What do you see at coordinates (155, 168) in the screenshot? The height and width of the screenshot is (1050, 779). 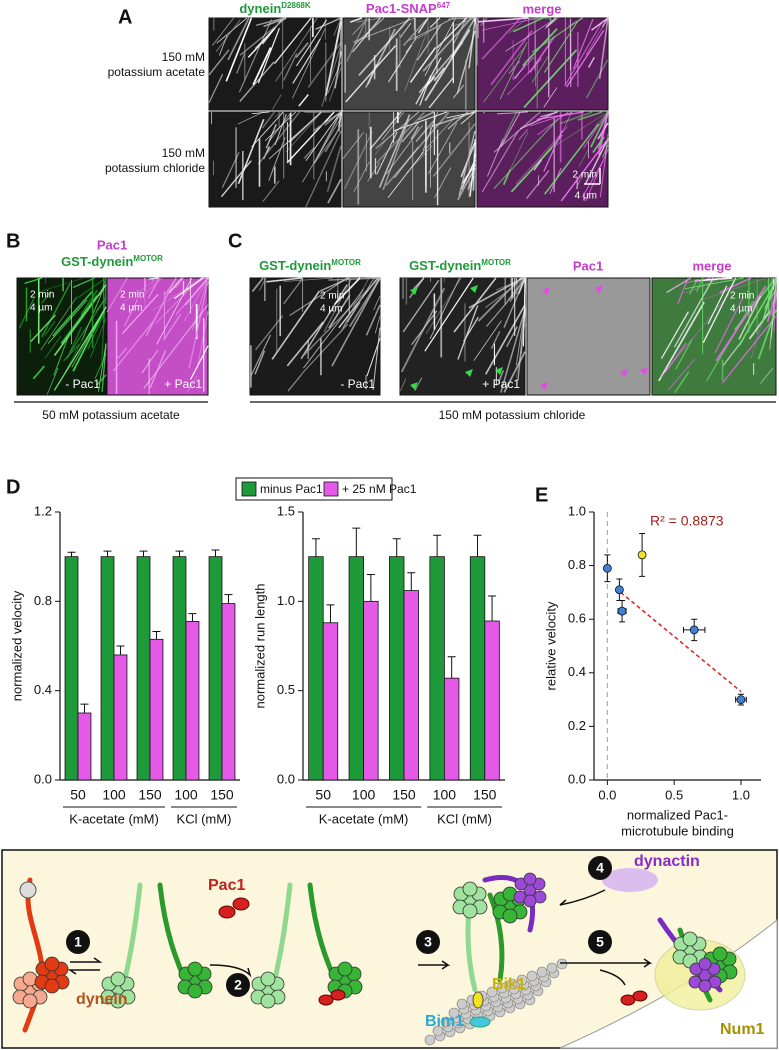 I see `row-label: potassium chloride` at bounding box center [155, 168].